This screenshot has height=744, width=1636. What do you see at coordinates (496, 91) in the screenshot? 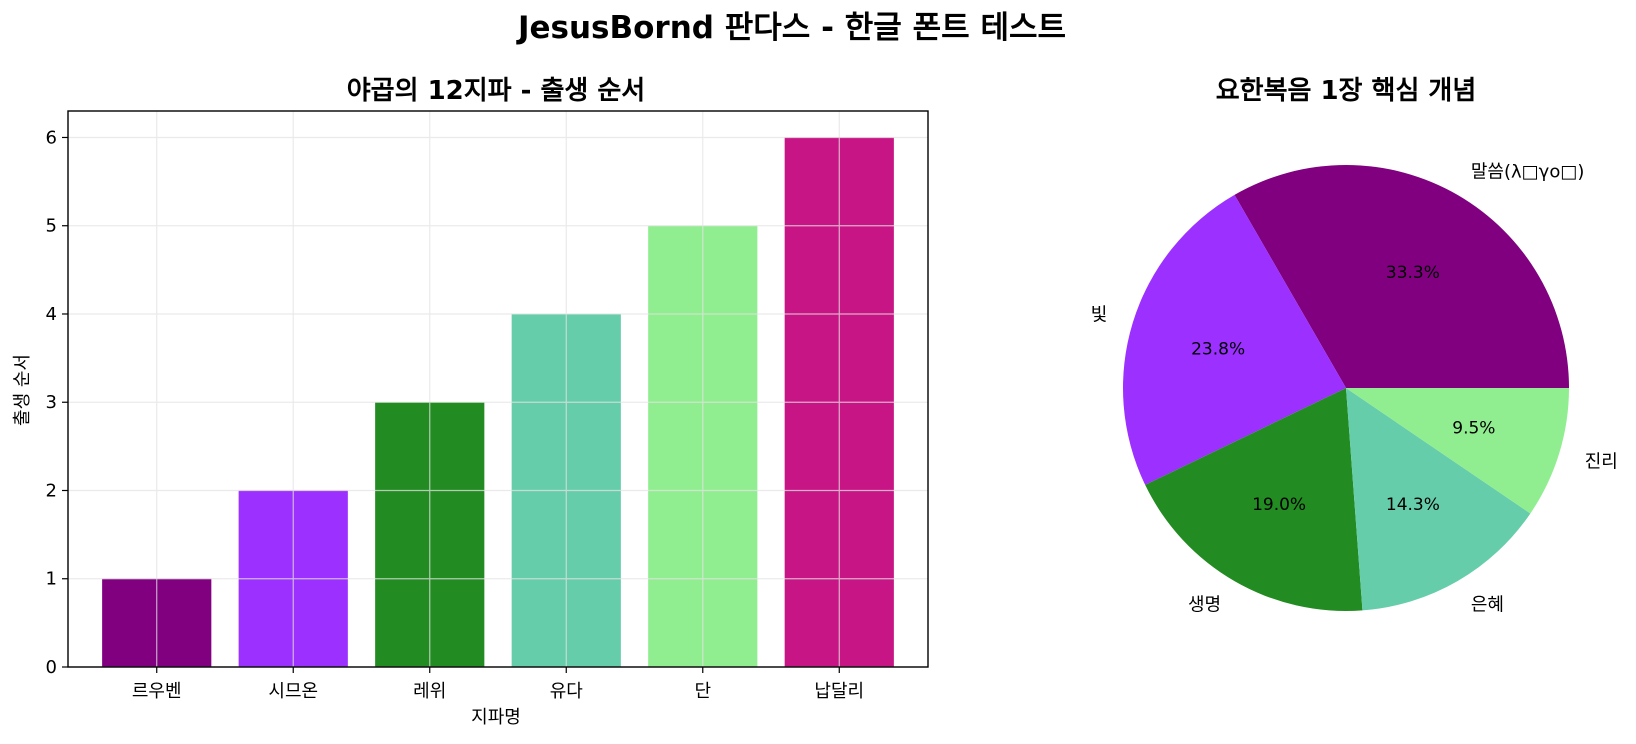
I see `bar-chart-title: 야곱의 12지파 - 출생 순서` at bounding box center [496, 91].